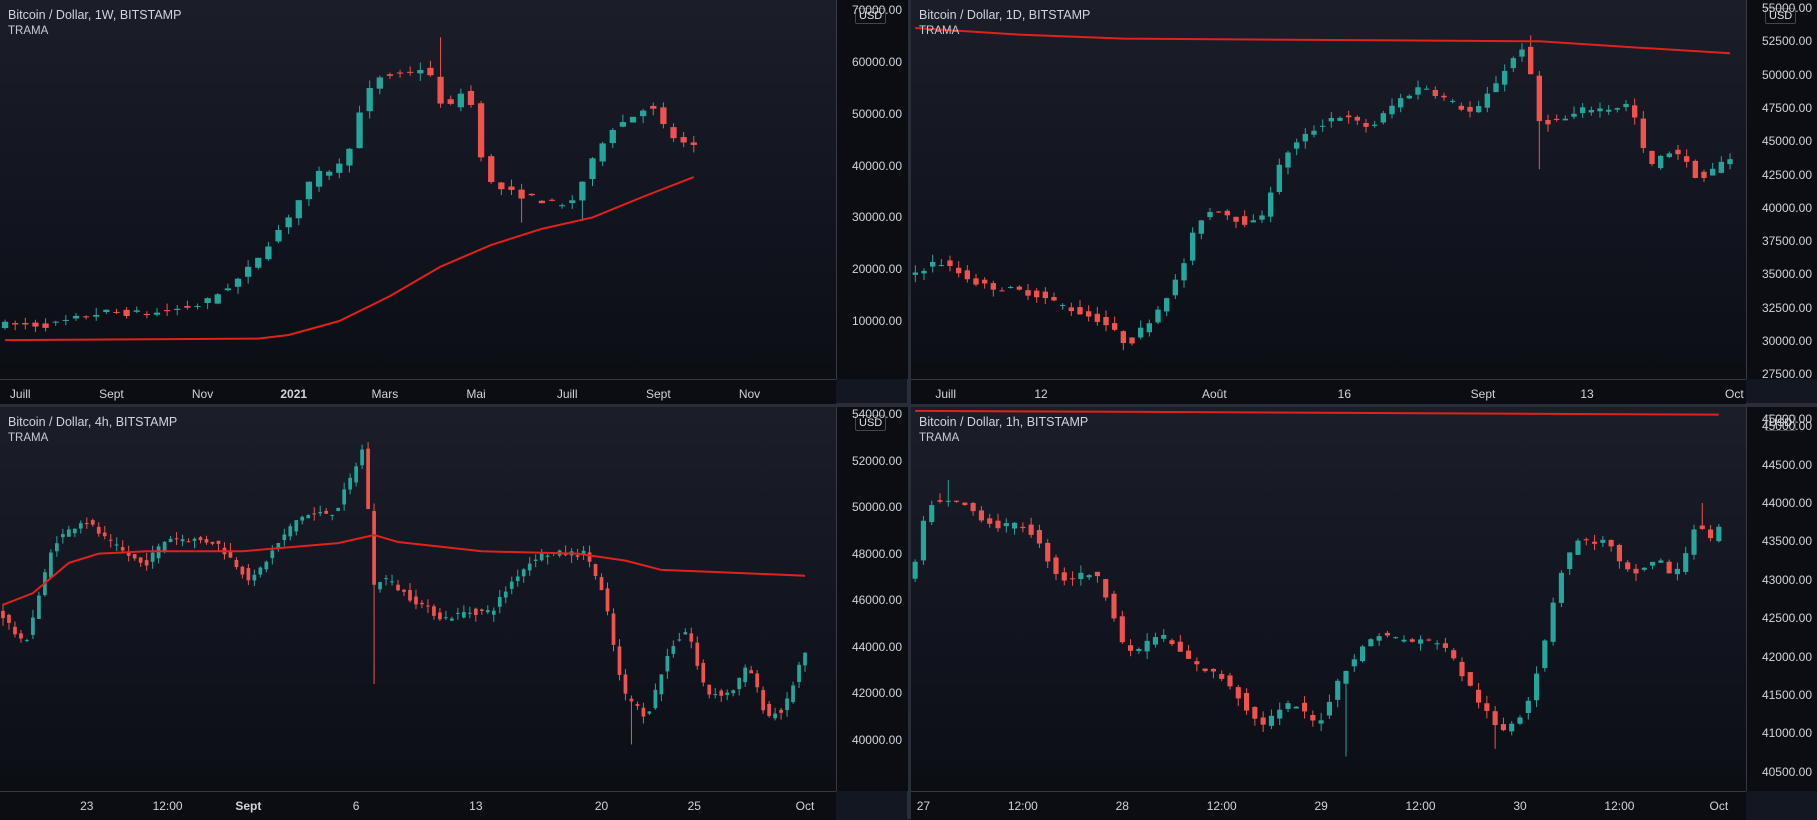 The width and height of the screenshot is (1817, 820). Describe the element at coordinates (95, 15) in the screenshot. I see `pane-title: Bitcoin / Dollar, 1W, BITSTAMP` at that location.